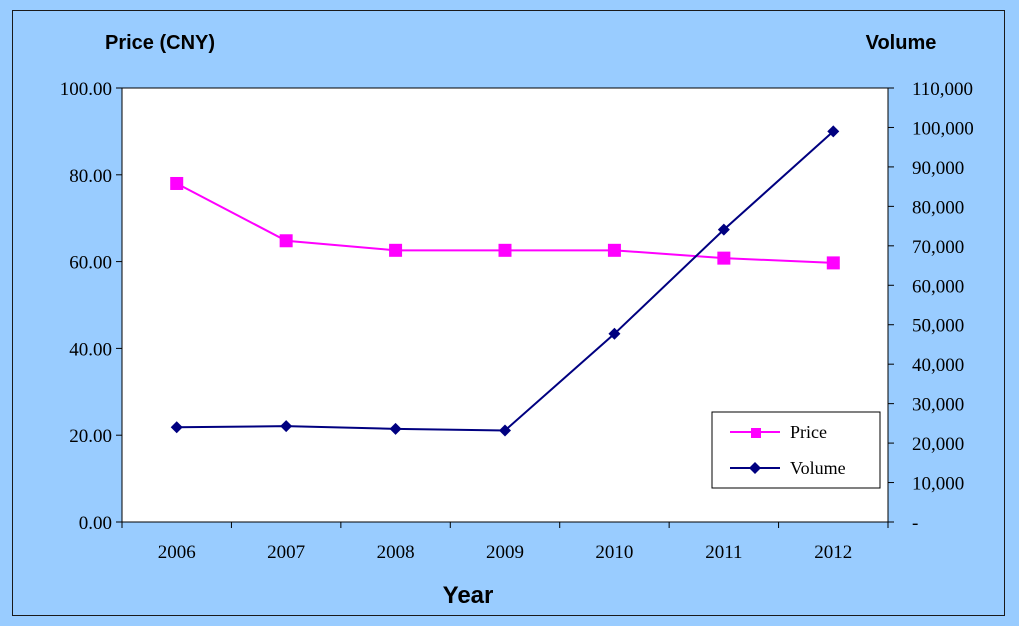 The width and height of the screenshot is (1019, 626). I want to click on x-tick-label: 2011, so click(723, 552).